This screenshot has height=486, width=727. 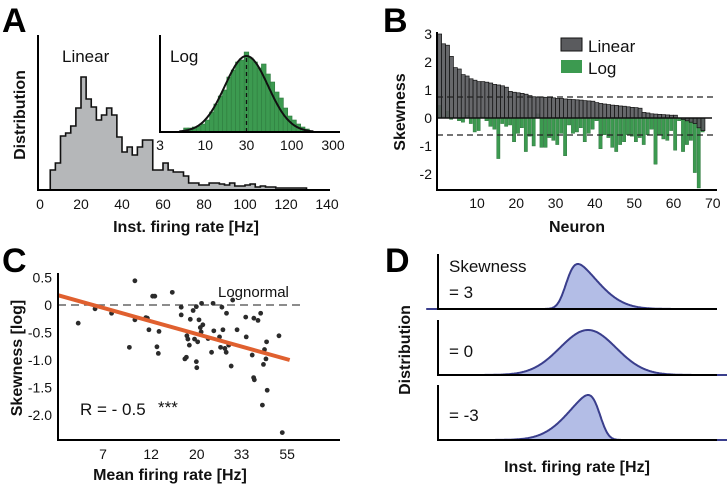 I want to click on y-tick-label: 0.5, so click(x=43, y=278).